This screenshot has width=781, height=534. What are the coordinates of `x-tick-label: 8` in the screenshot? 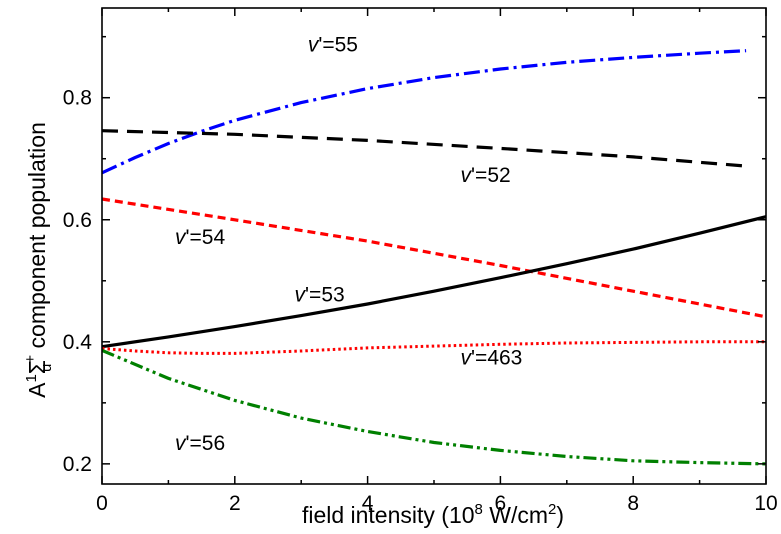 It's located at (633, 503).